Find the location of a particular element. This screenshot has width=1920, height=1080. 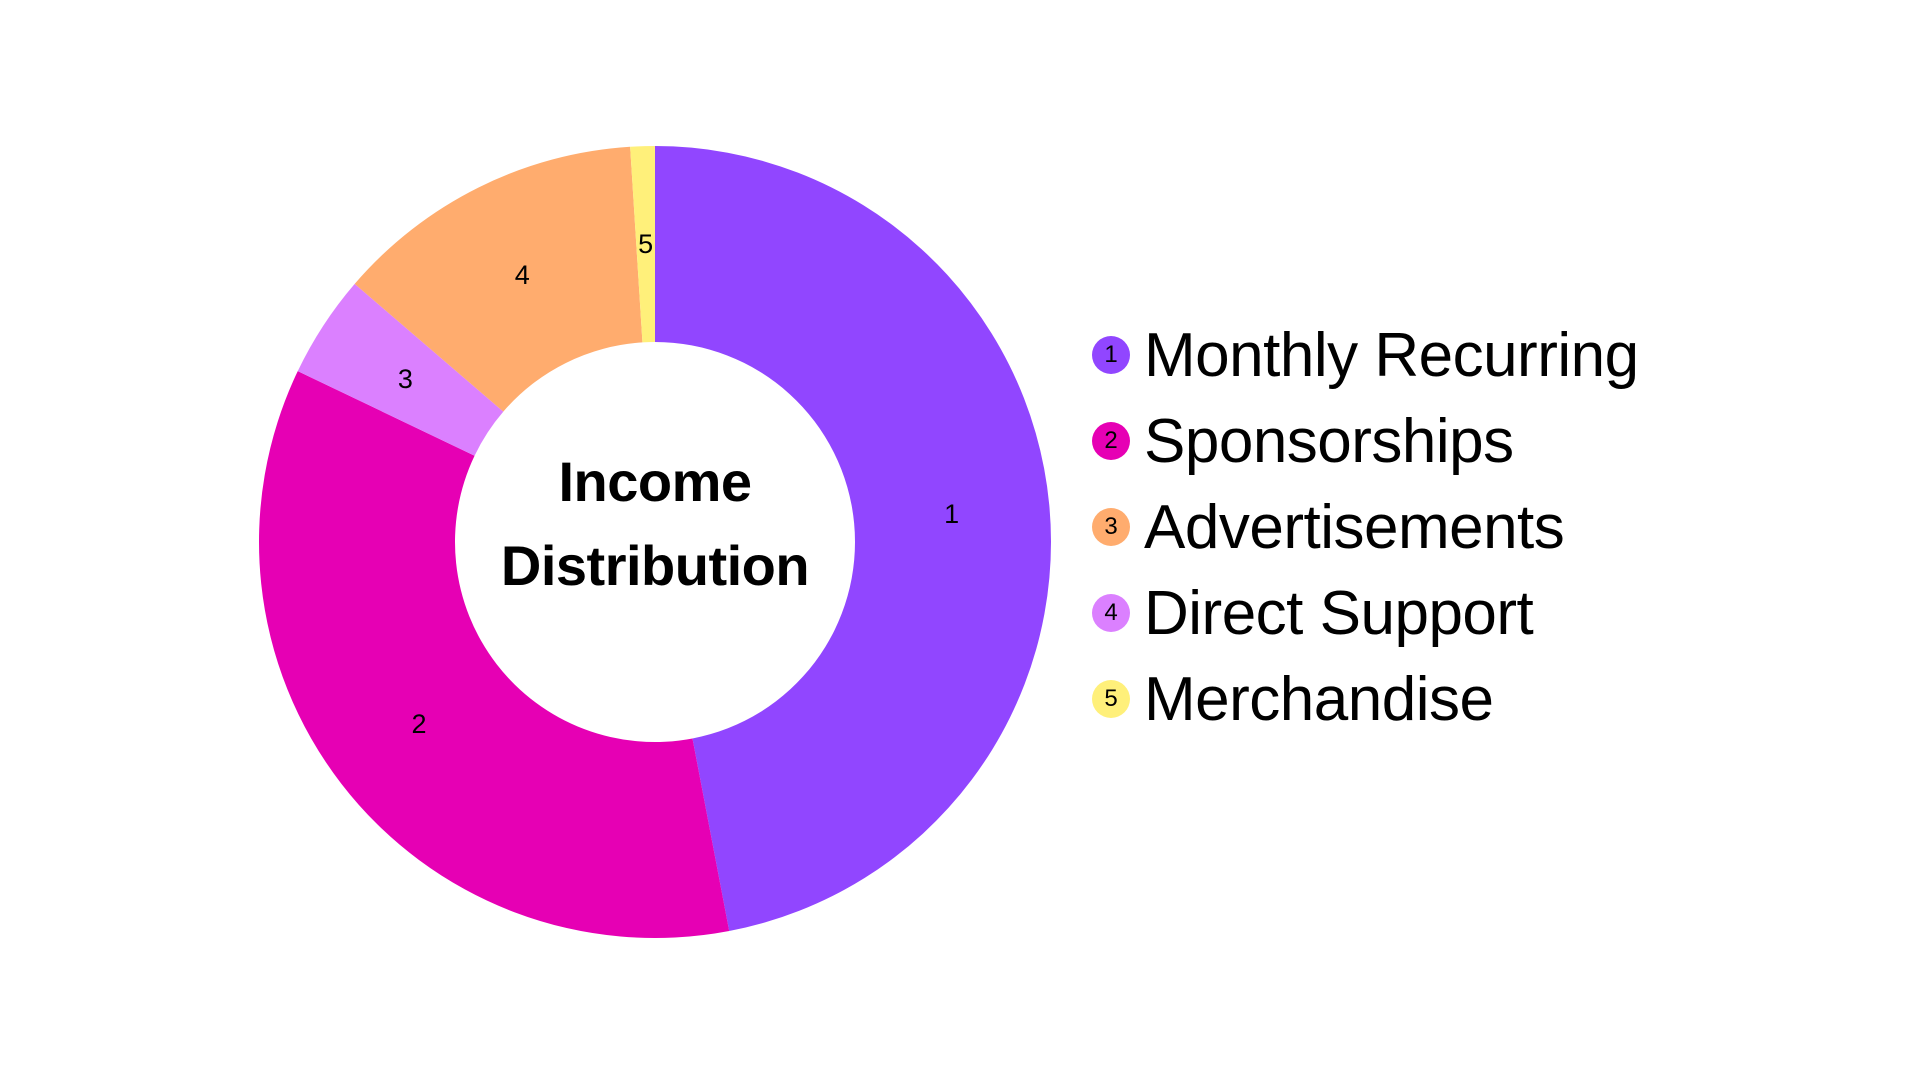

slice-label-4: 4 is located at coordinates (522, 275).